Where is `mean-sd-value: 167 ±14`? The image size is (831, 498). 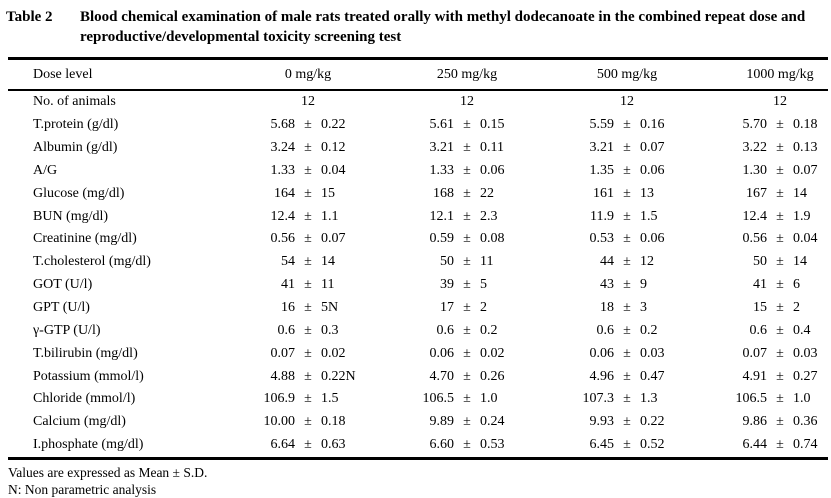 mean-sd-value: 167 ±14 is located at coordinates (778, 194).